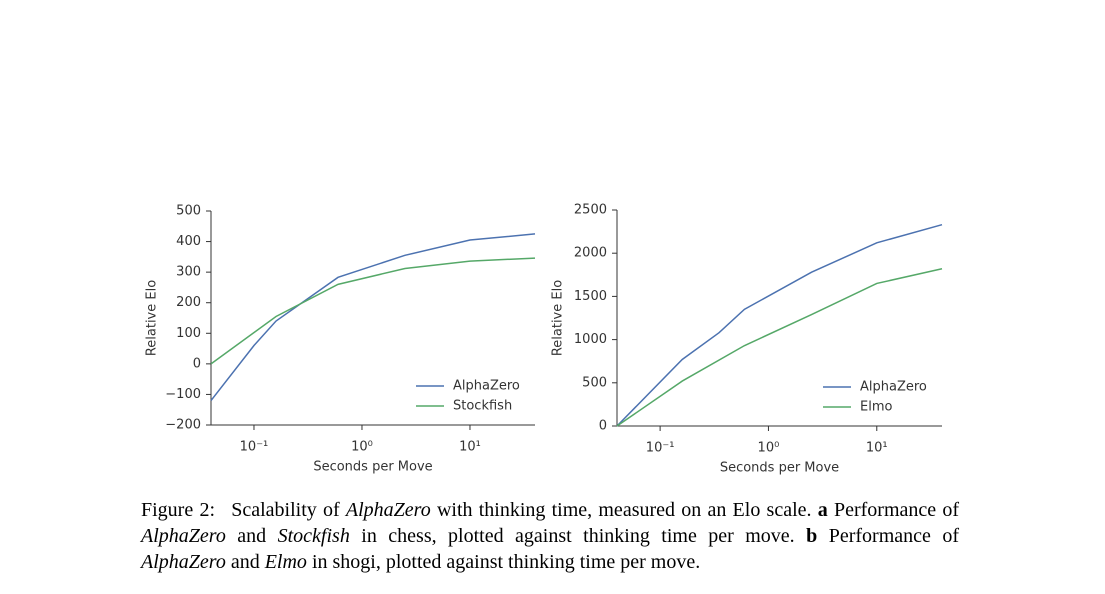 The width and height of the screenshot is (1105, 594). I want to click on y-tick-label: −100, so click(183, 394).